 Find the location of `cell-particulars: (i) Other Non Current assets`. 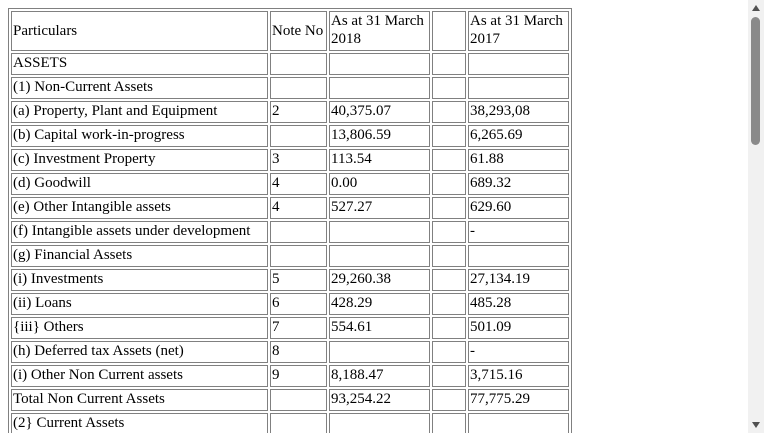

cell-particulars: (i) Other Non Current assets is located at coordinates (139, 376).